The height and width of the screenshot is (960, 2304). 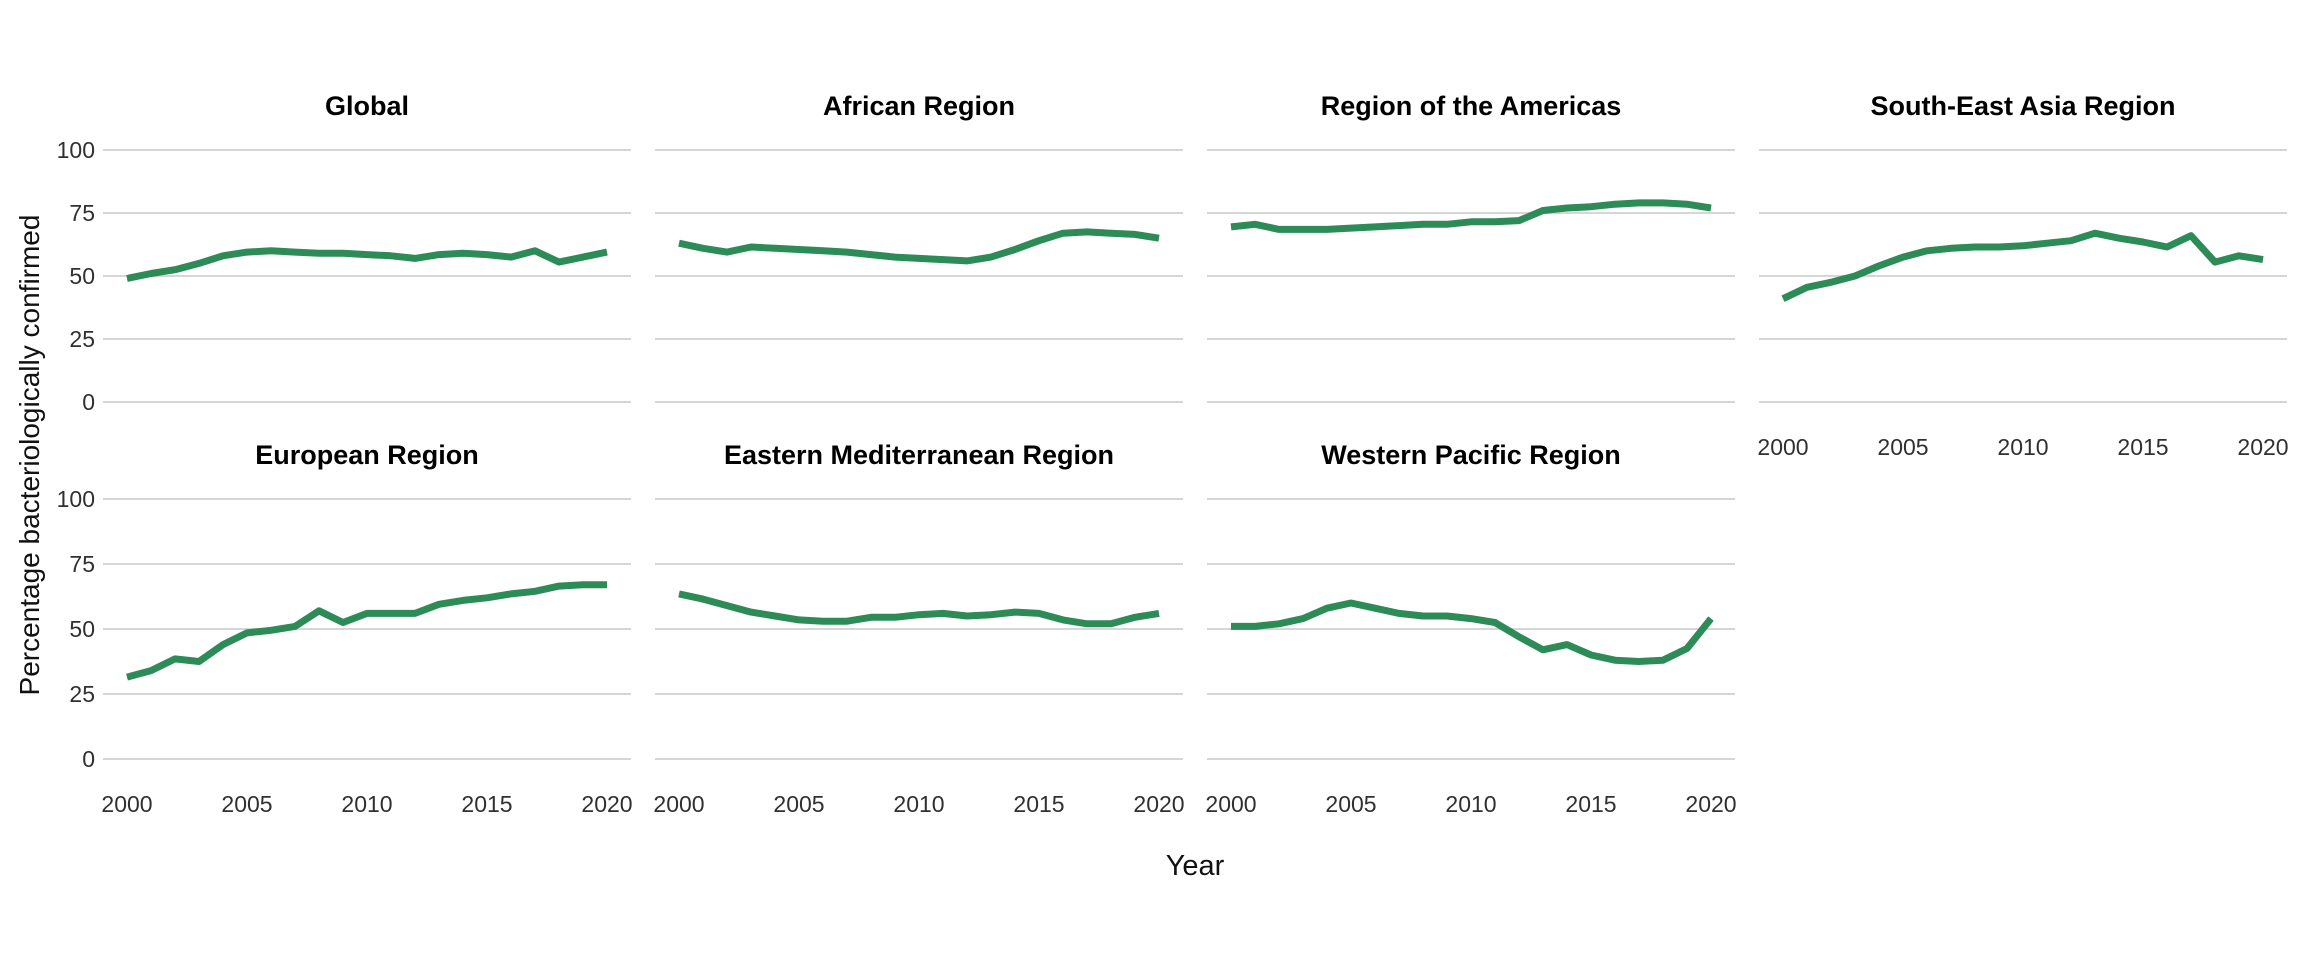 What do you see at coordinates (367, 455) in the screenshot?
I see `facet-title: European Region` at bounding box center [367, 455].